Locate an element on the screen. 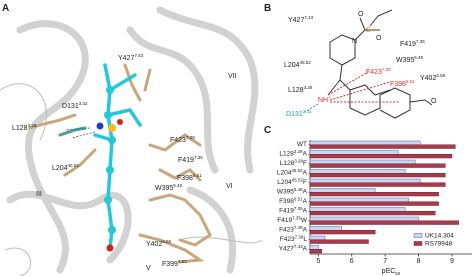 This screenshot has height=276, width=474. y-tick-label: L20445.52A is located at coordinates (292, 172).